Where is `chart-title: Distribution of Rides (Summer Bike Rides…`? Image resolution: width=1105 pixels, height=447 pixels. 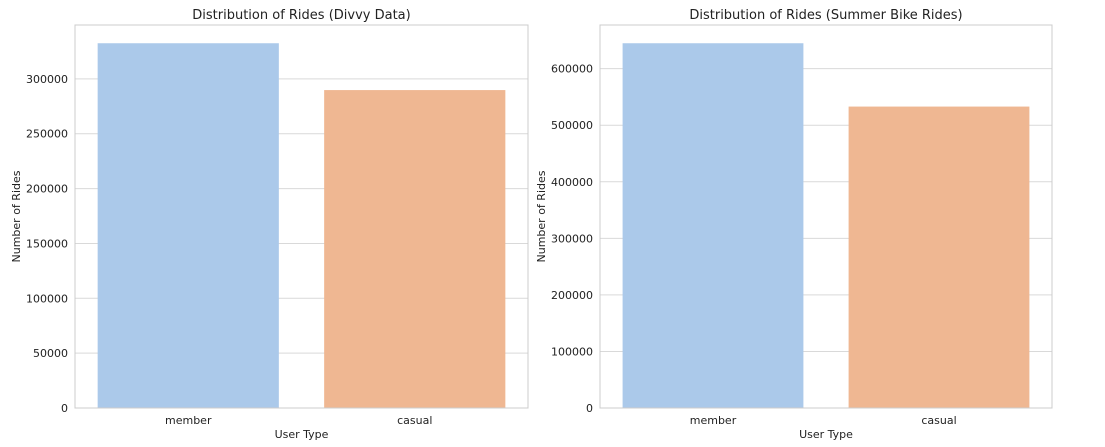 chart-title: Distribution of Rides (Summer Bike Rides… is located at coordinates (825, 15).